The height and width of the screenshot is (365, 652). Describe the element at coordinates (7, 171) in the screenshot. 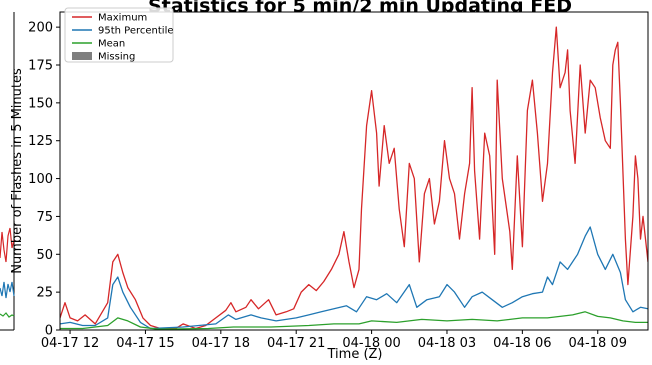

I see `adjacent-panel` at that location.